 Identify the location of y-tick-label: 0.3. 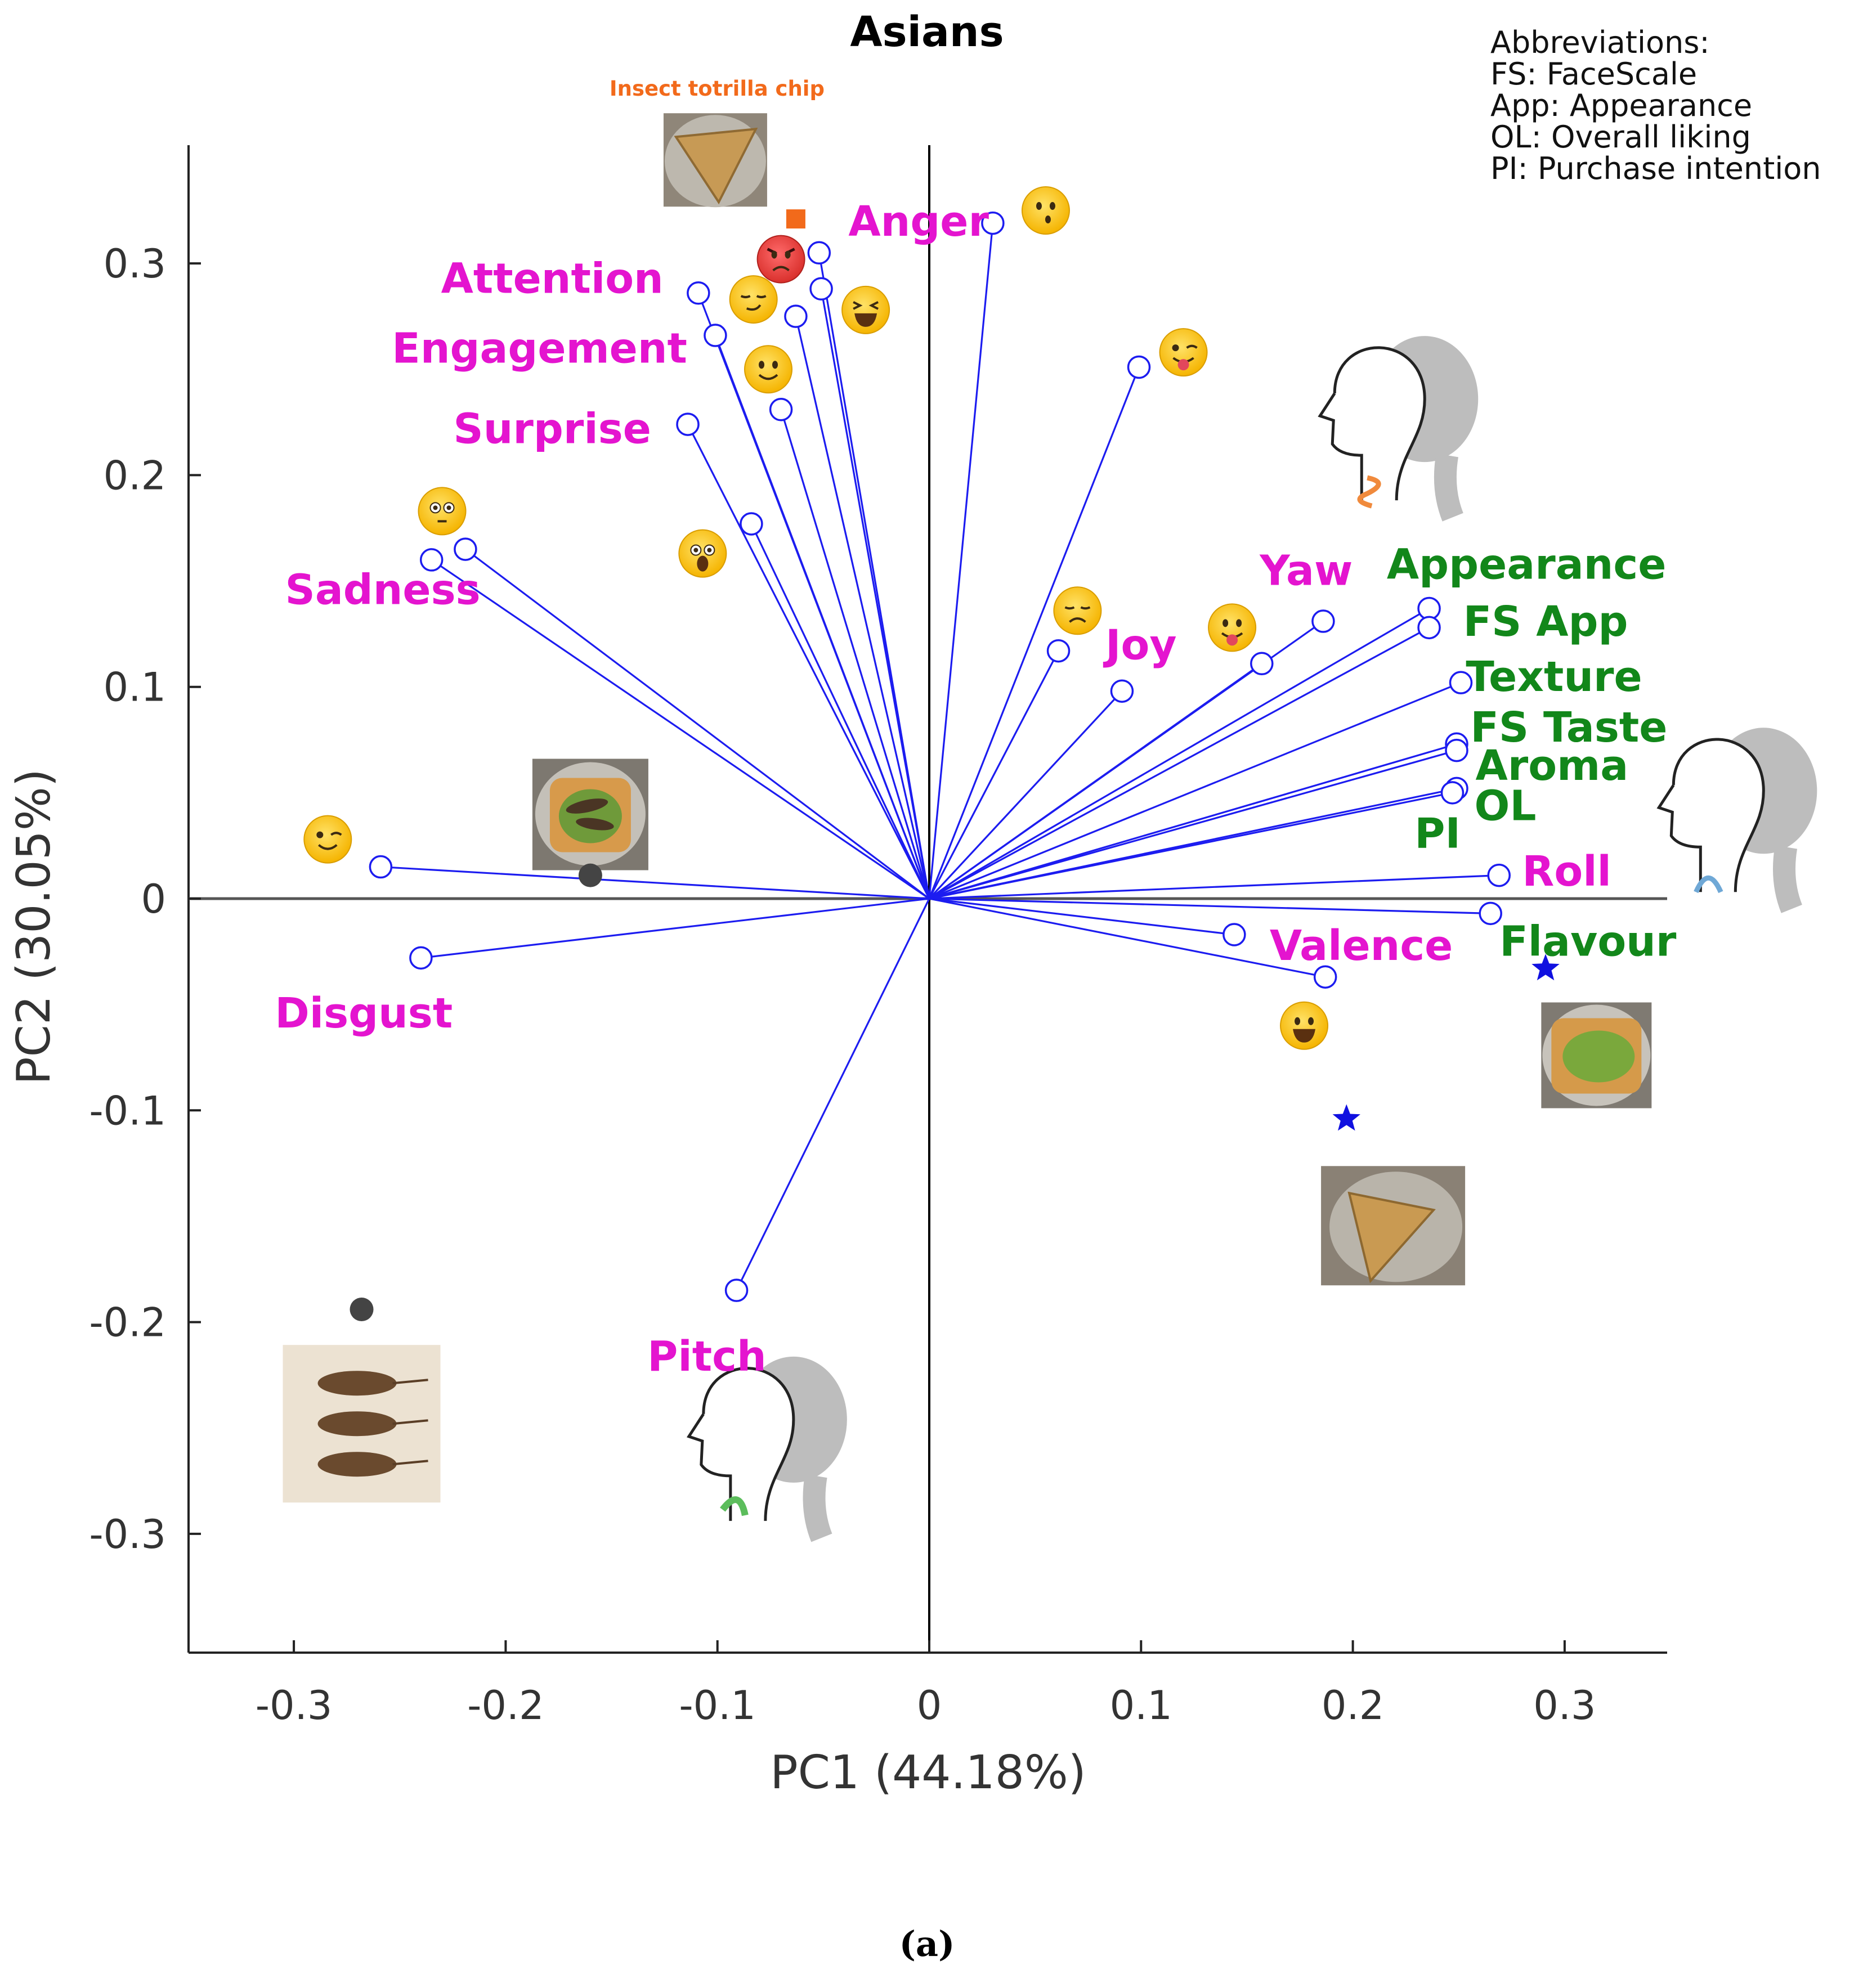
(135, 264).